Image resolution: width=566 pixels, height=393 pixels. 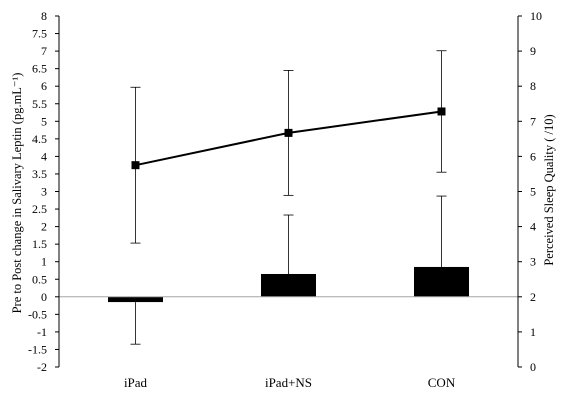 I want to click on y-tick-label: 0, so click(x=44, y=297).